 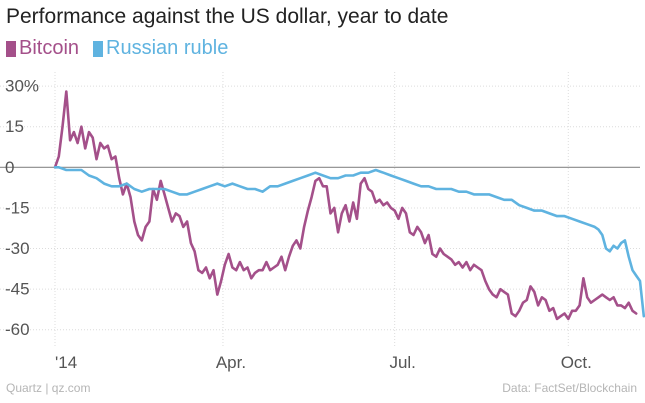 What do you see at coordinates (48, 388) in the screenshot?
I see `source-credit: Quartz | qz.com` at bounding box center [48, 388].